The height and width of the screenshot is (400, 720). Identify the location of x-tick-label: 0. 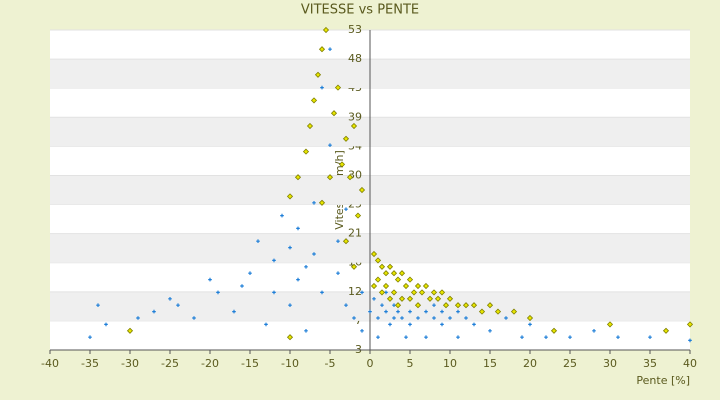
(370, 363).